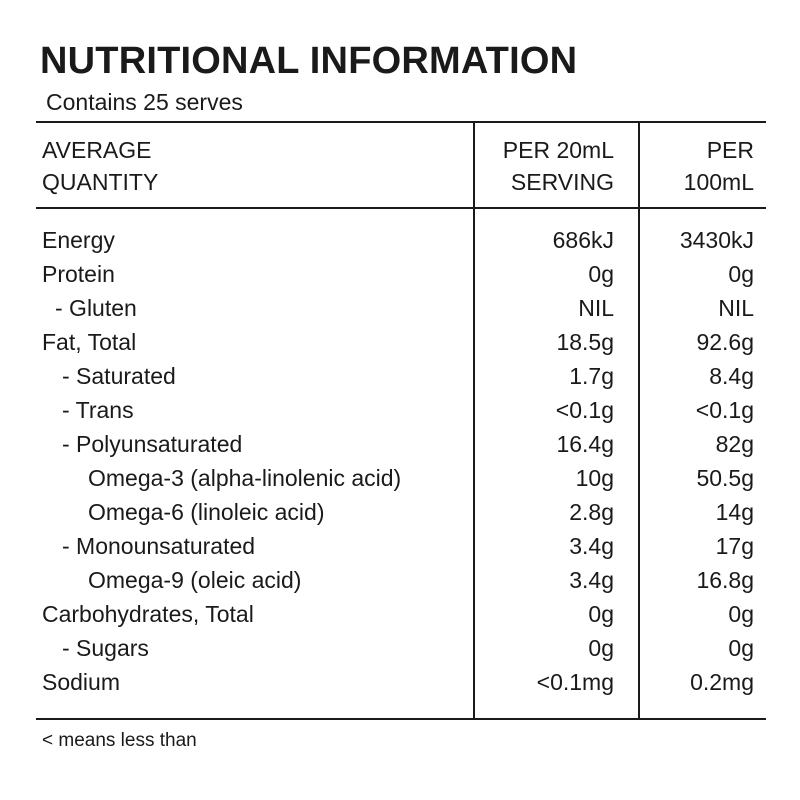 This screenshot has width=800, height=800. What do you see at coordinates (730, 150) in the screenshot?
I see `header-label: PER` at bounding box center [730, 150].